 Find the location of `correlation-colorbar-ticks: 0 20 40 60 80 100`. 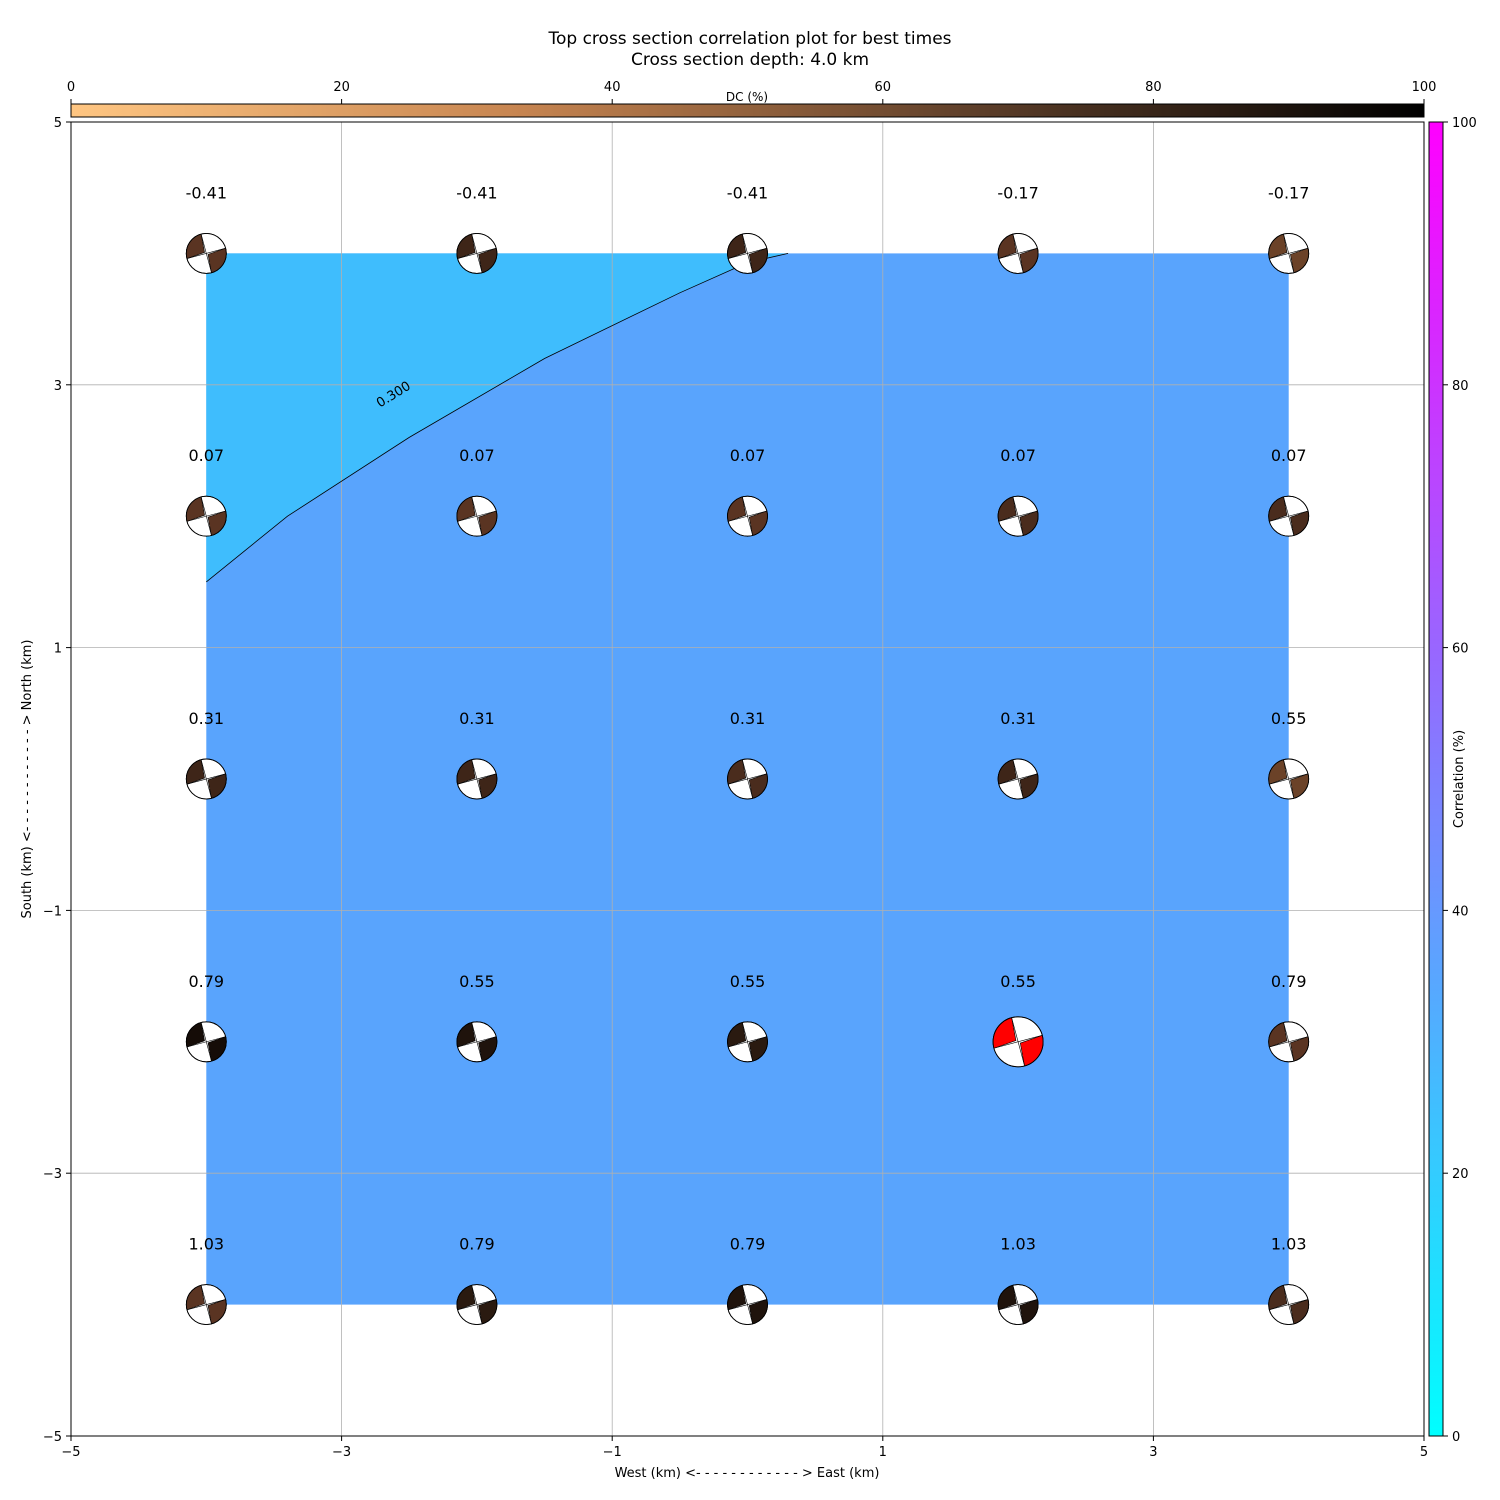

correlation-colorbar-ticks: 0 20 40 60 80 100 is located at coordinates (1460, 780).